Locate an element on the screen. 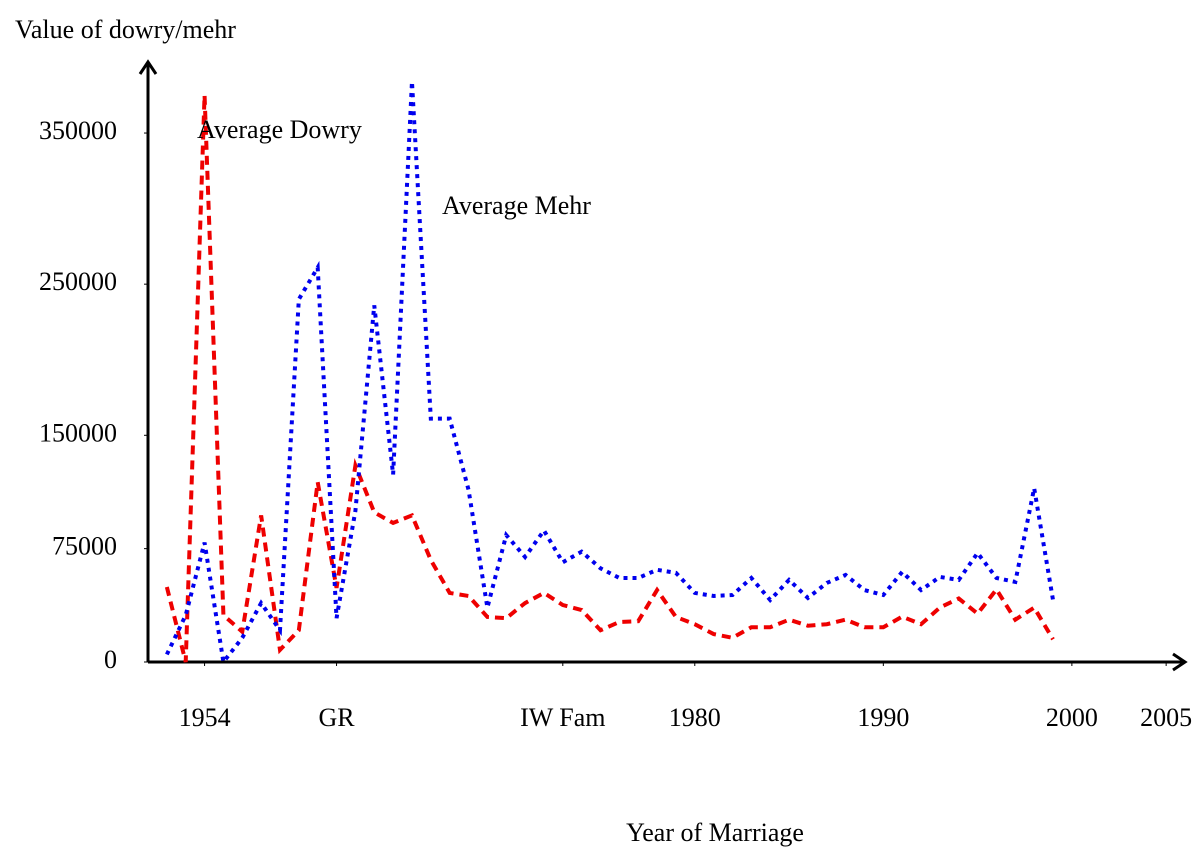 This screenshot has height=855, width=1200. y-tick-label: 75000 is located at coordinates (84, 546).